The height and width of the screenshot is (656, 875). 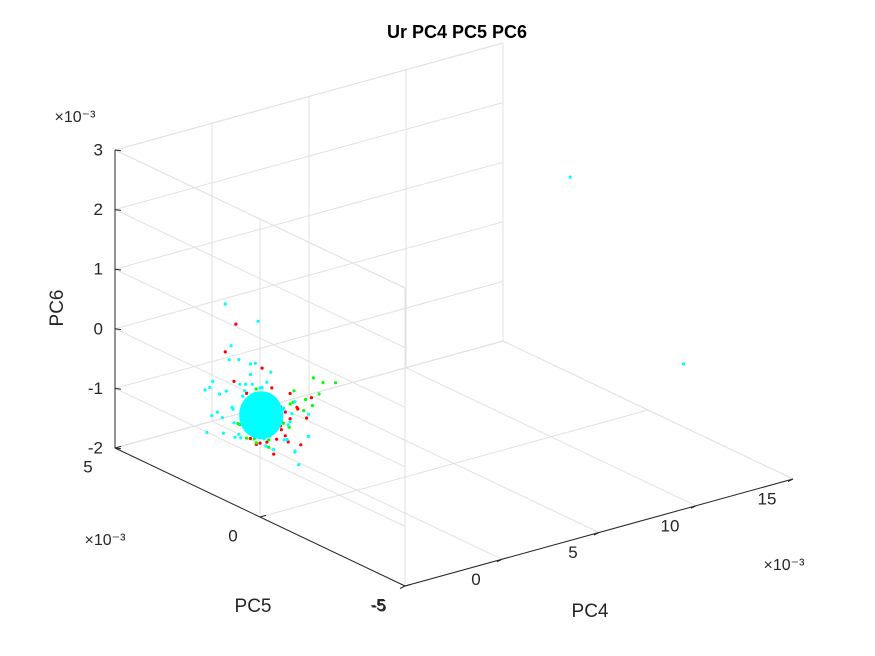 What do you see at coordinates (98, 149) in the screenshot?
I see `z-tick-label: 3` at bounding box center [98, 149].